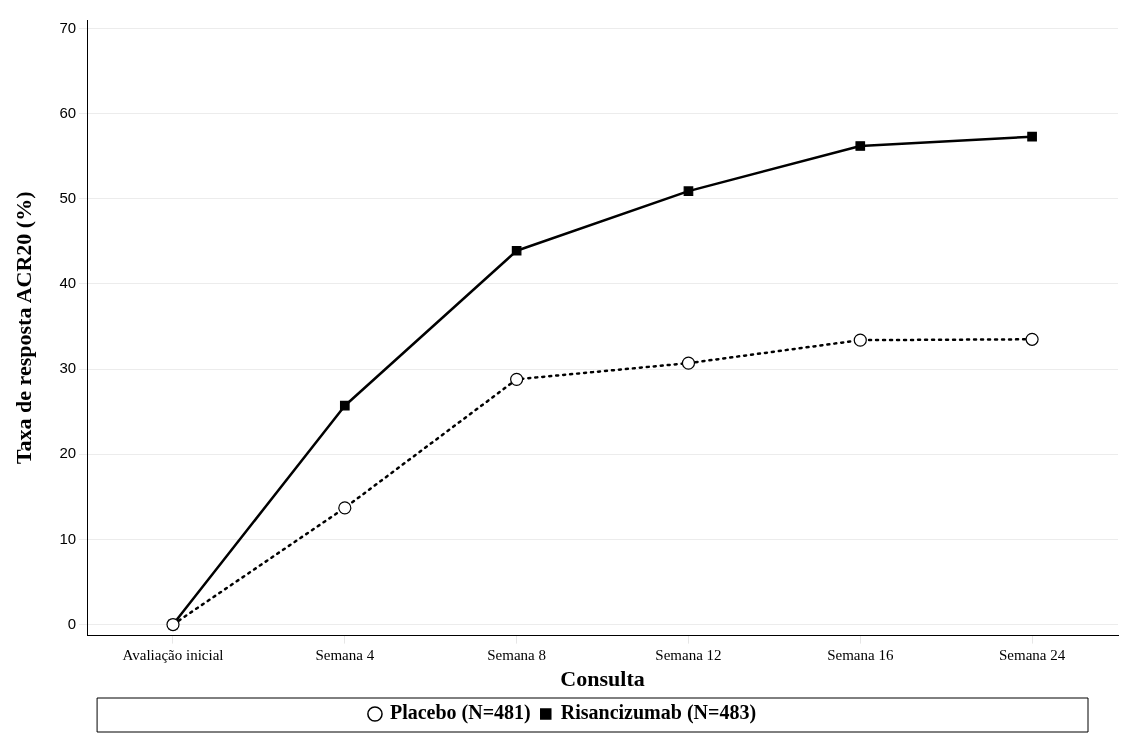  Describe the element at coordinates (68, 112) in the screenshot. I see `y-tick-label: 60` at that location.